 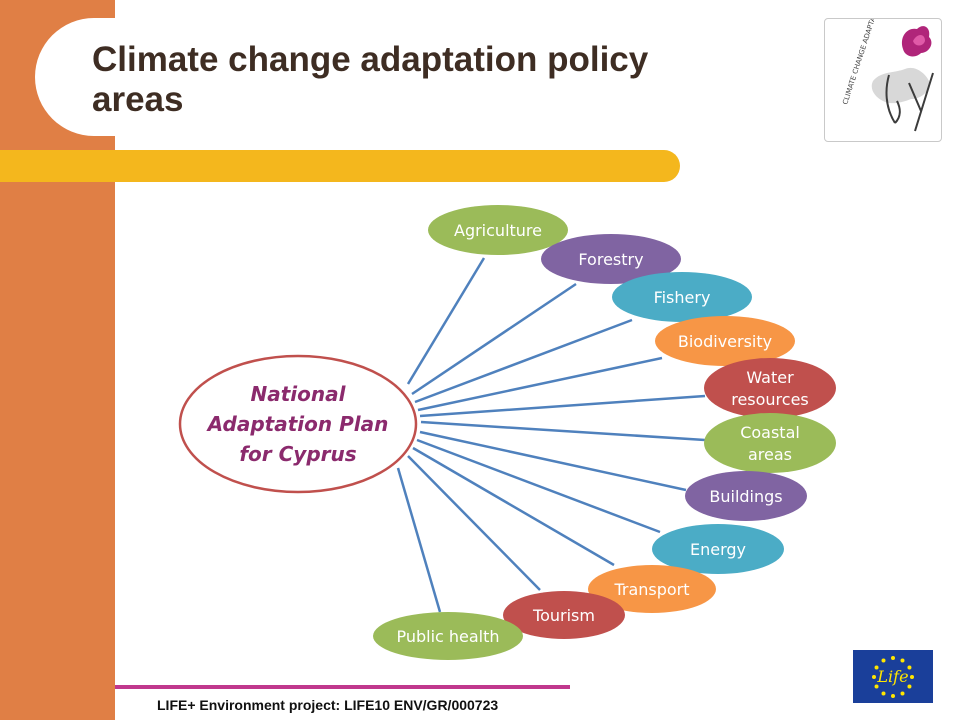 I want to click on policy-area-node: Tourism, so click(x=564, y=615).